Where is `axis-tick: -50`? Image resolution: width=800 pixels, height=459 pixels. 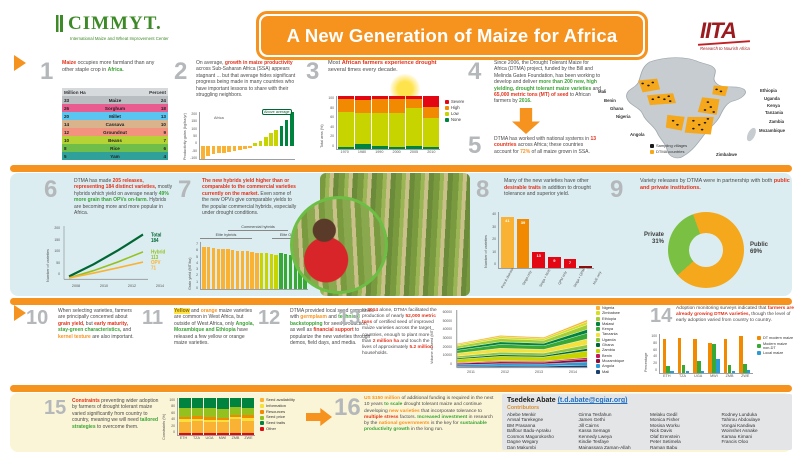 axis-tick: -50 is located at coordinates (194, 150).